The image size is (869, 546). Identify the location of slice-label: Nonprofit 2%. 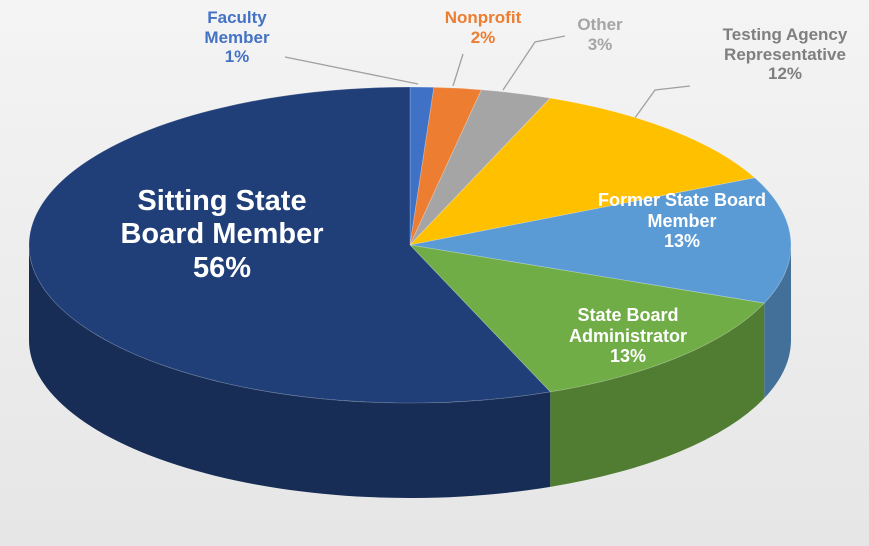
(483, 27).